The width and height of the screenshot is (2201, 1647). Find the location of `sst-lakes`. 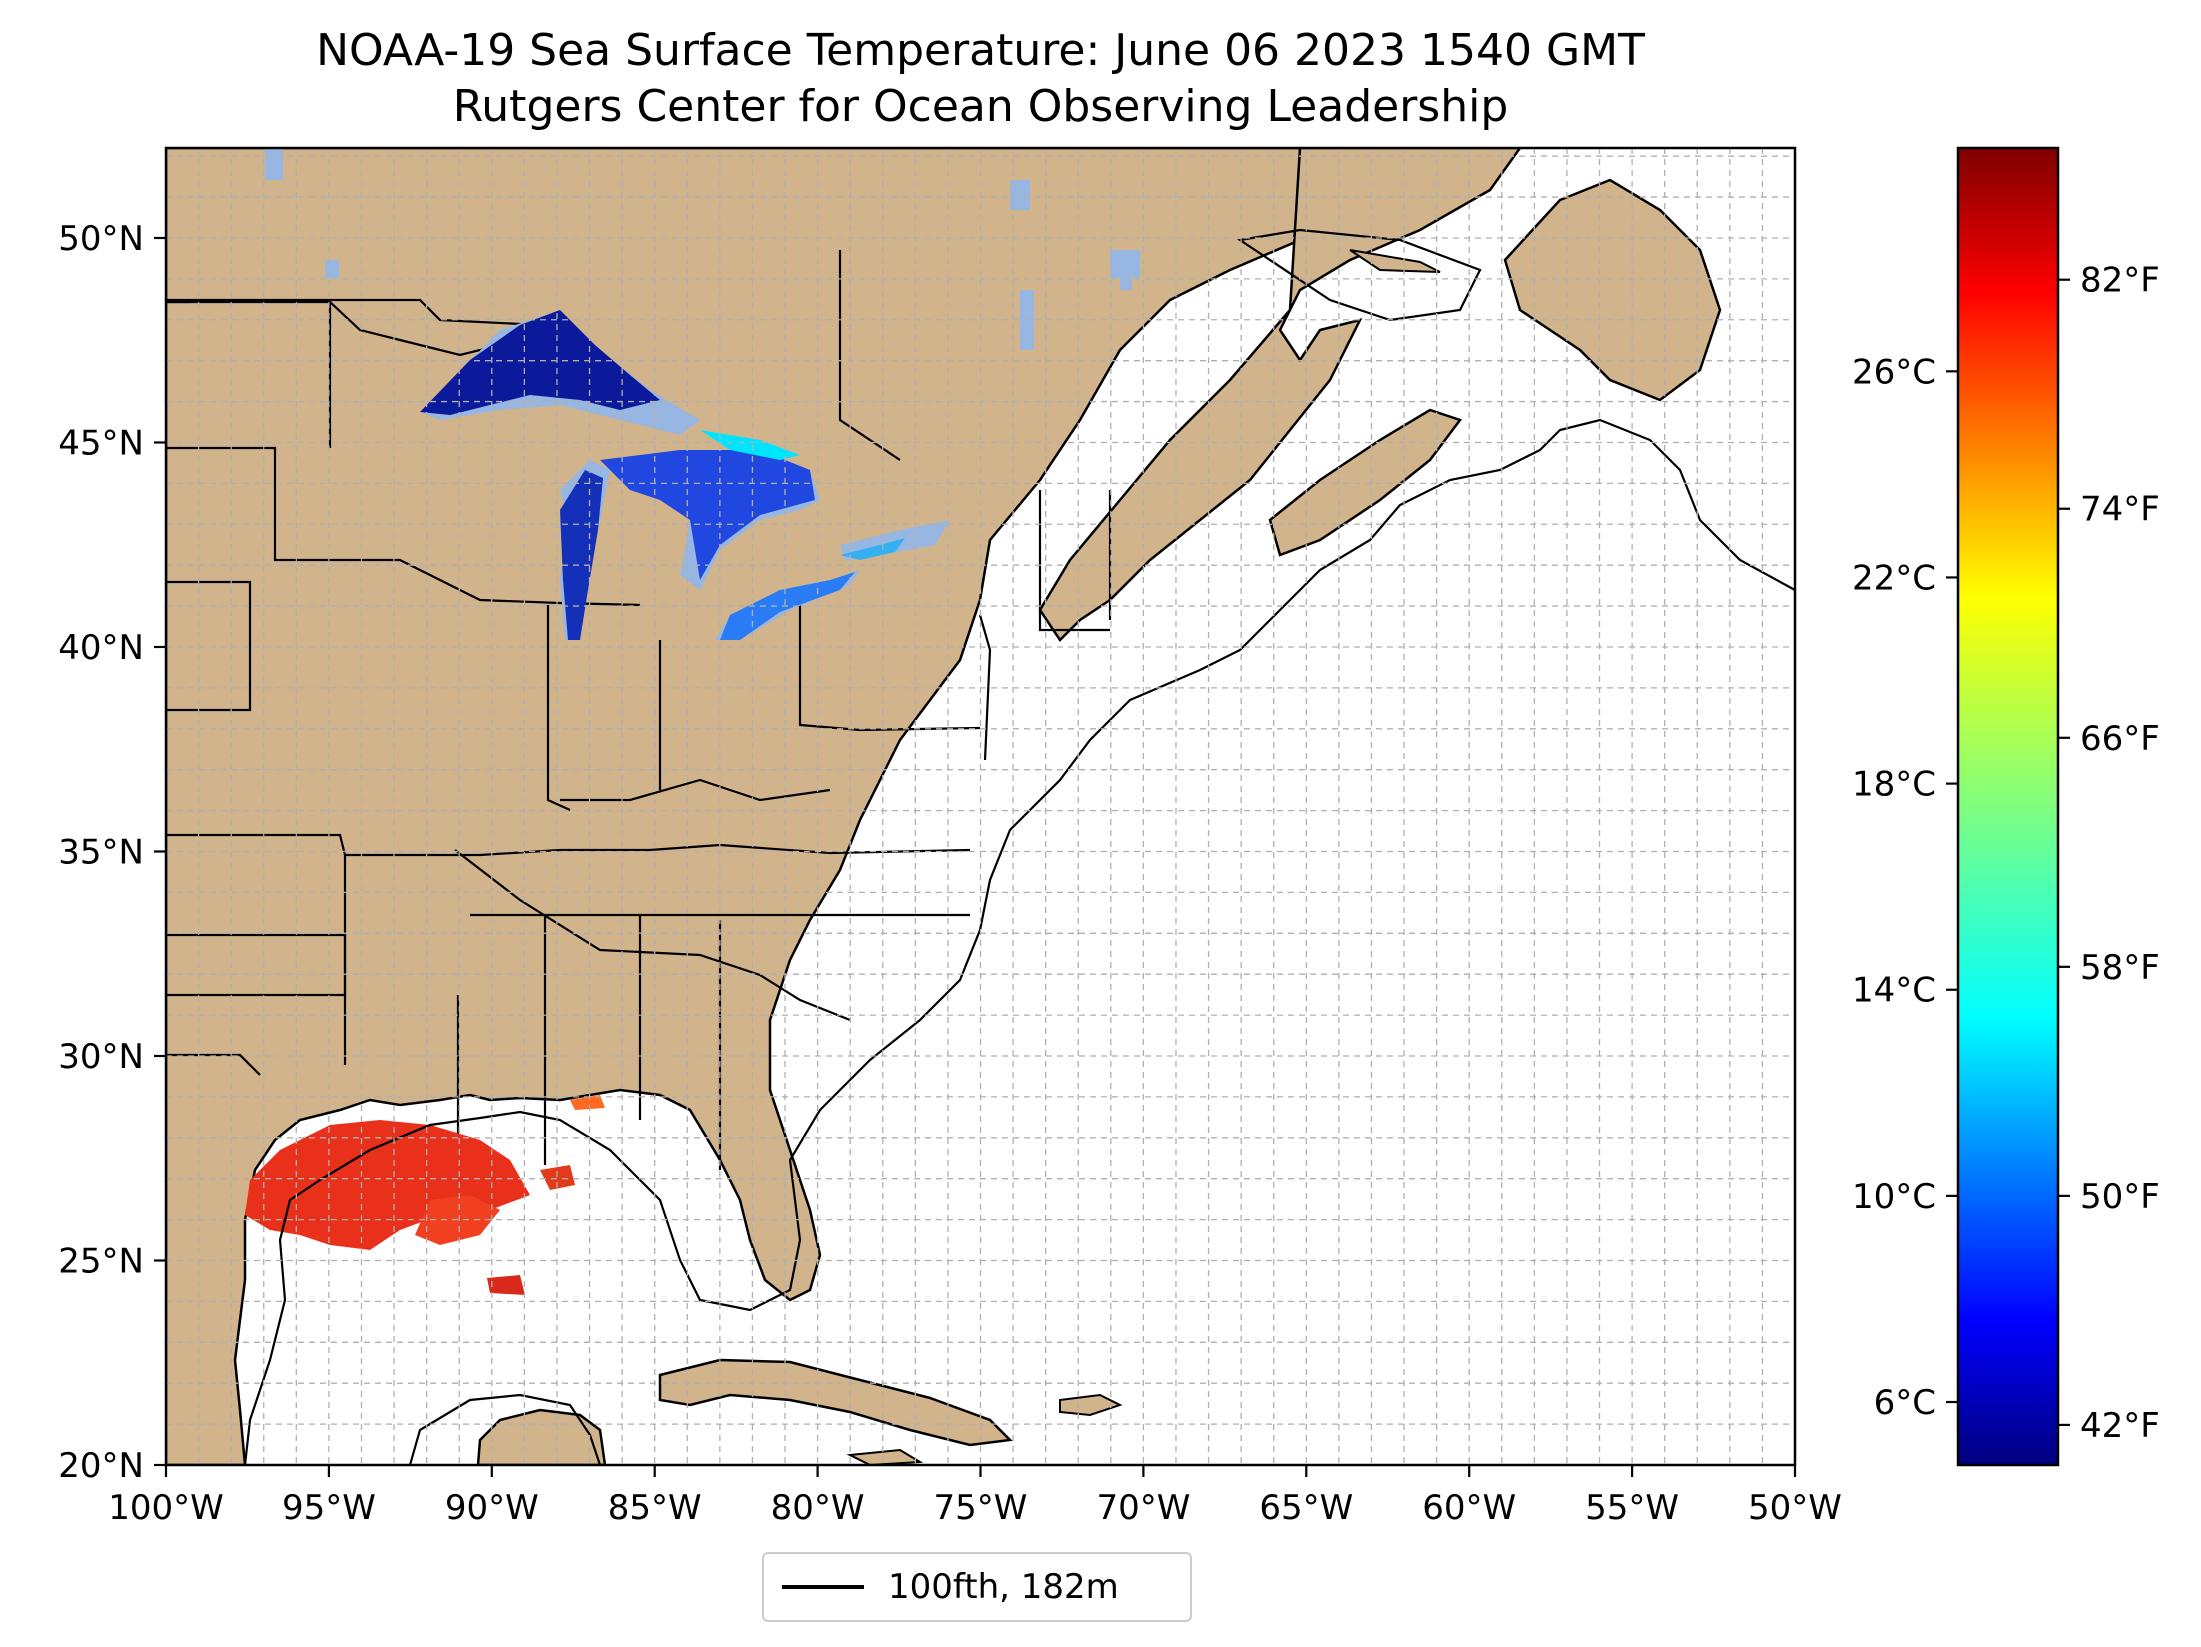

sst-lakes is located at coordinates (662, 475).